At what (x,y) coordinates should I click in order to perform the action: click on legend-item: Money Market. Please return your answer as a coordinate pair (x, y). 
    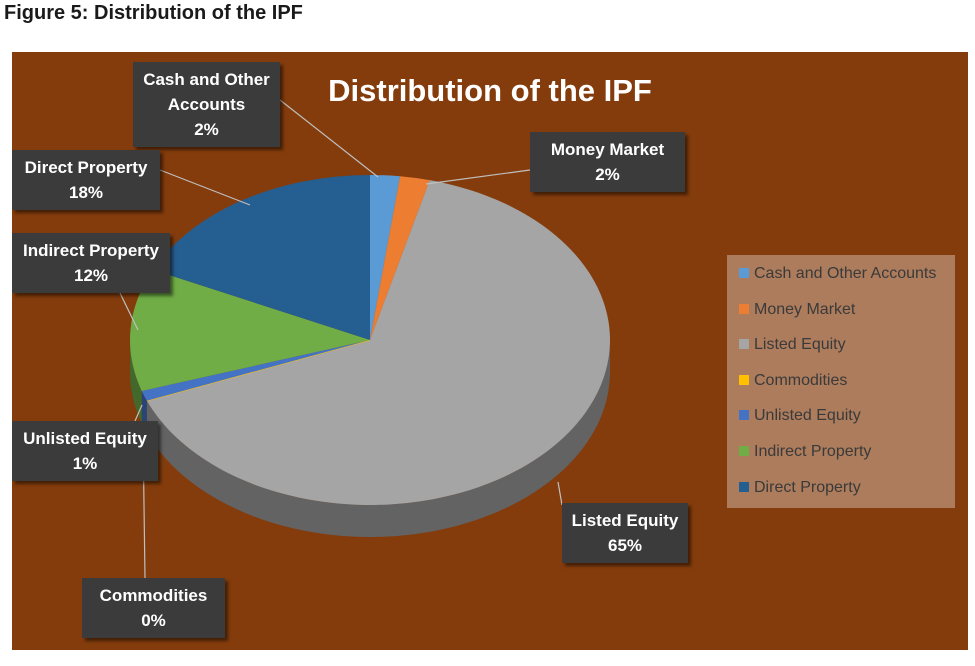
    Looking at the image, I should click on (797, 310).